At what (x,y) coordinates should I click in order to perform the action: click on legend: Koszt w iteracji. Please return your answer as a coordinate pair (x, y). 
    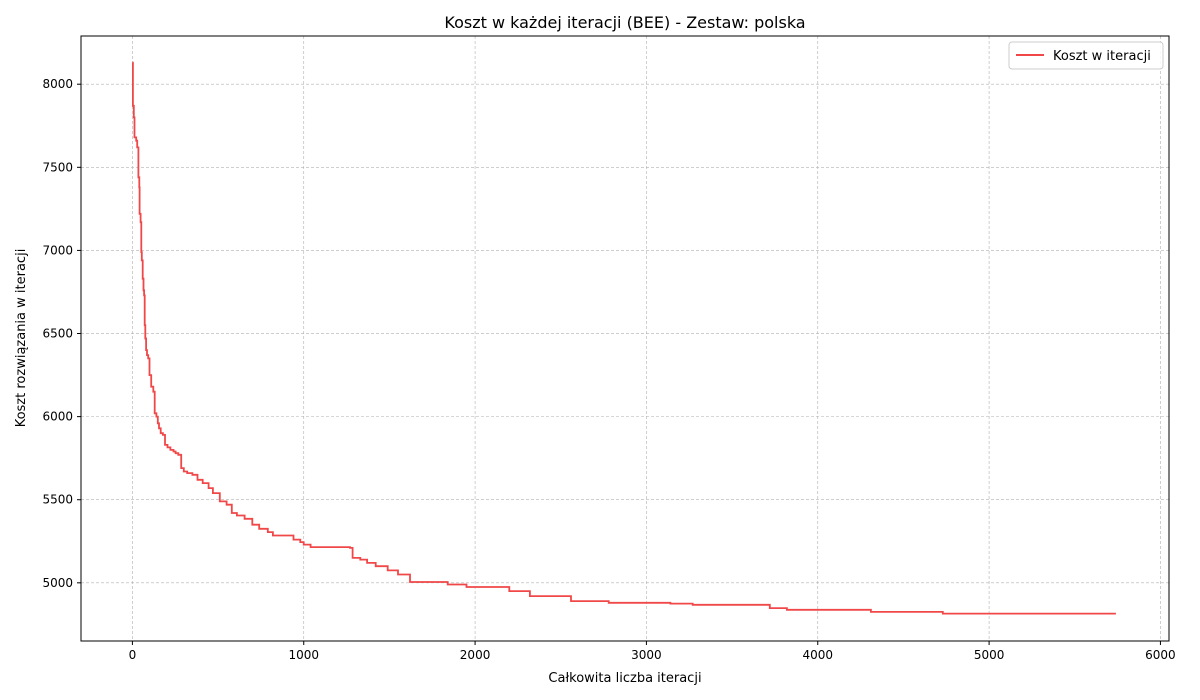
    Looking at the image, I should click on (1086, 55).